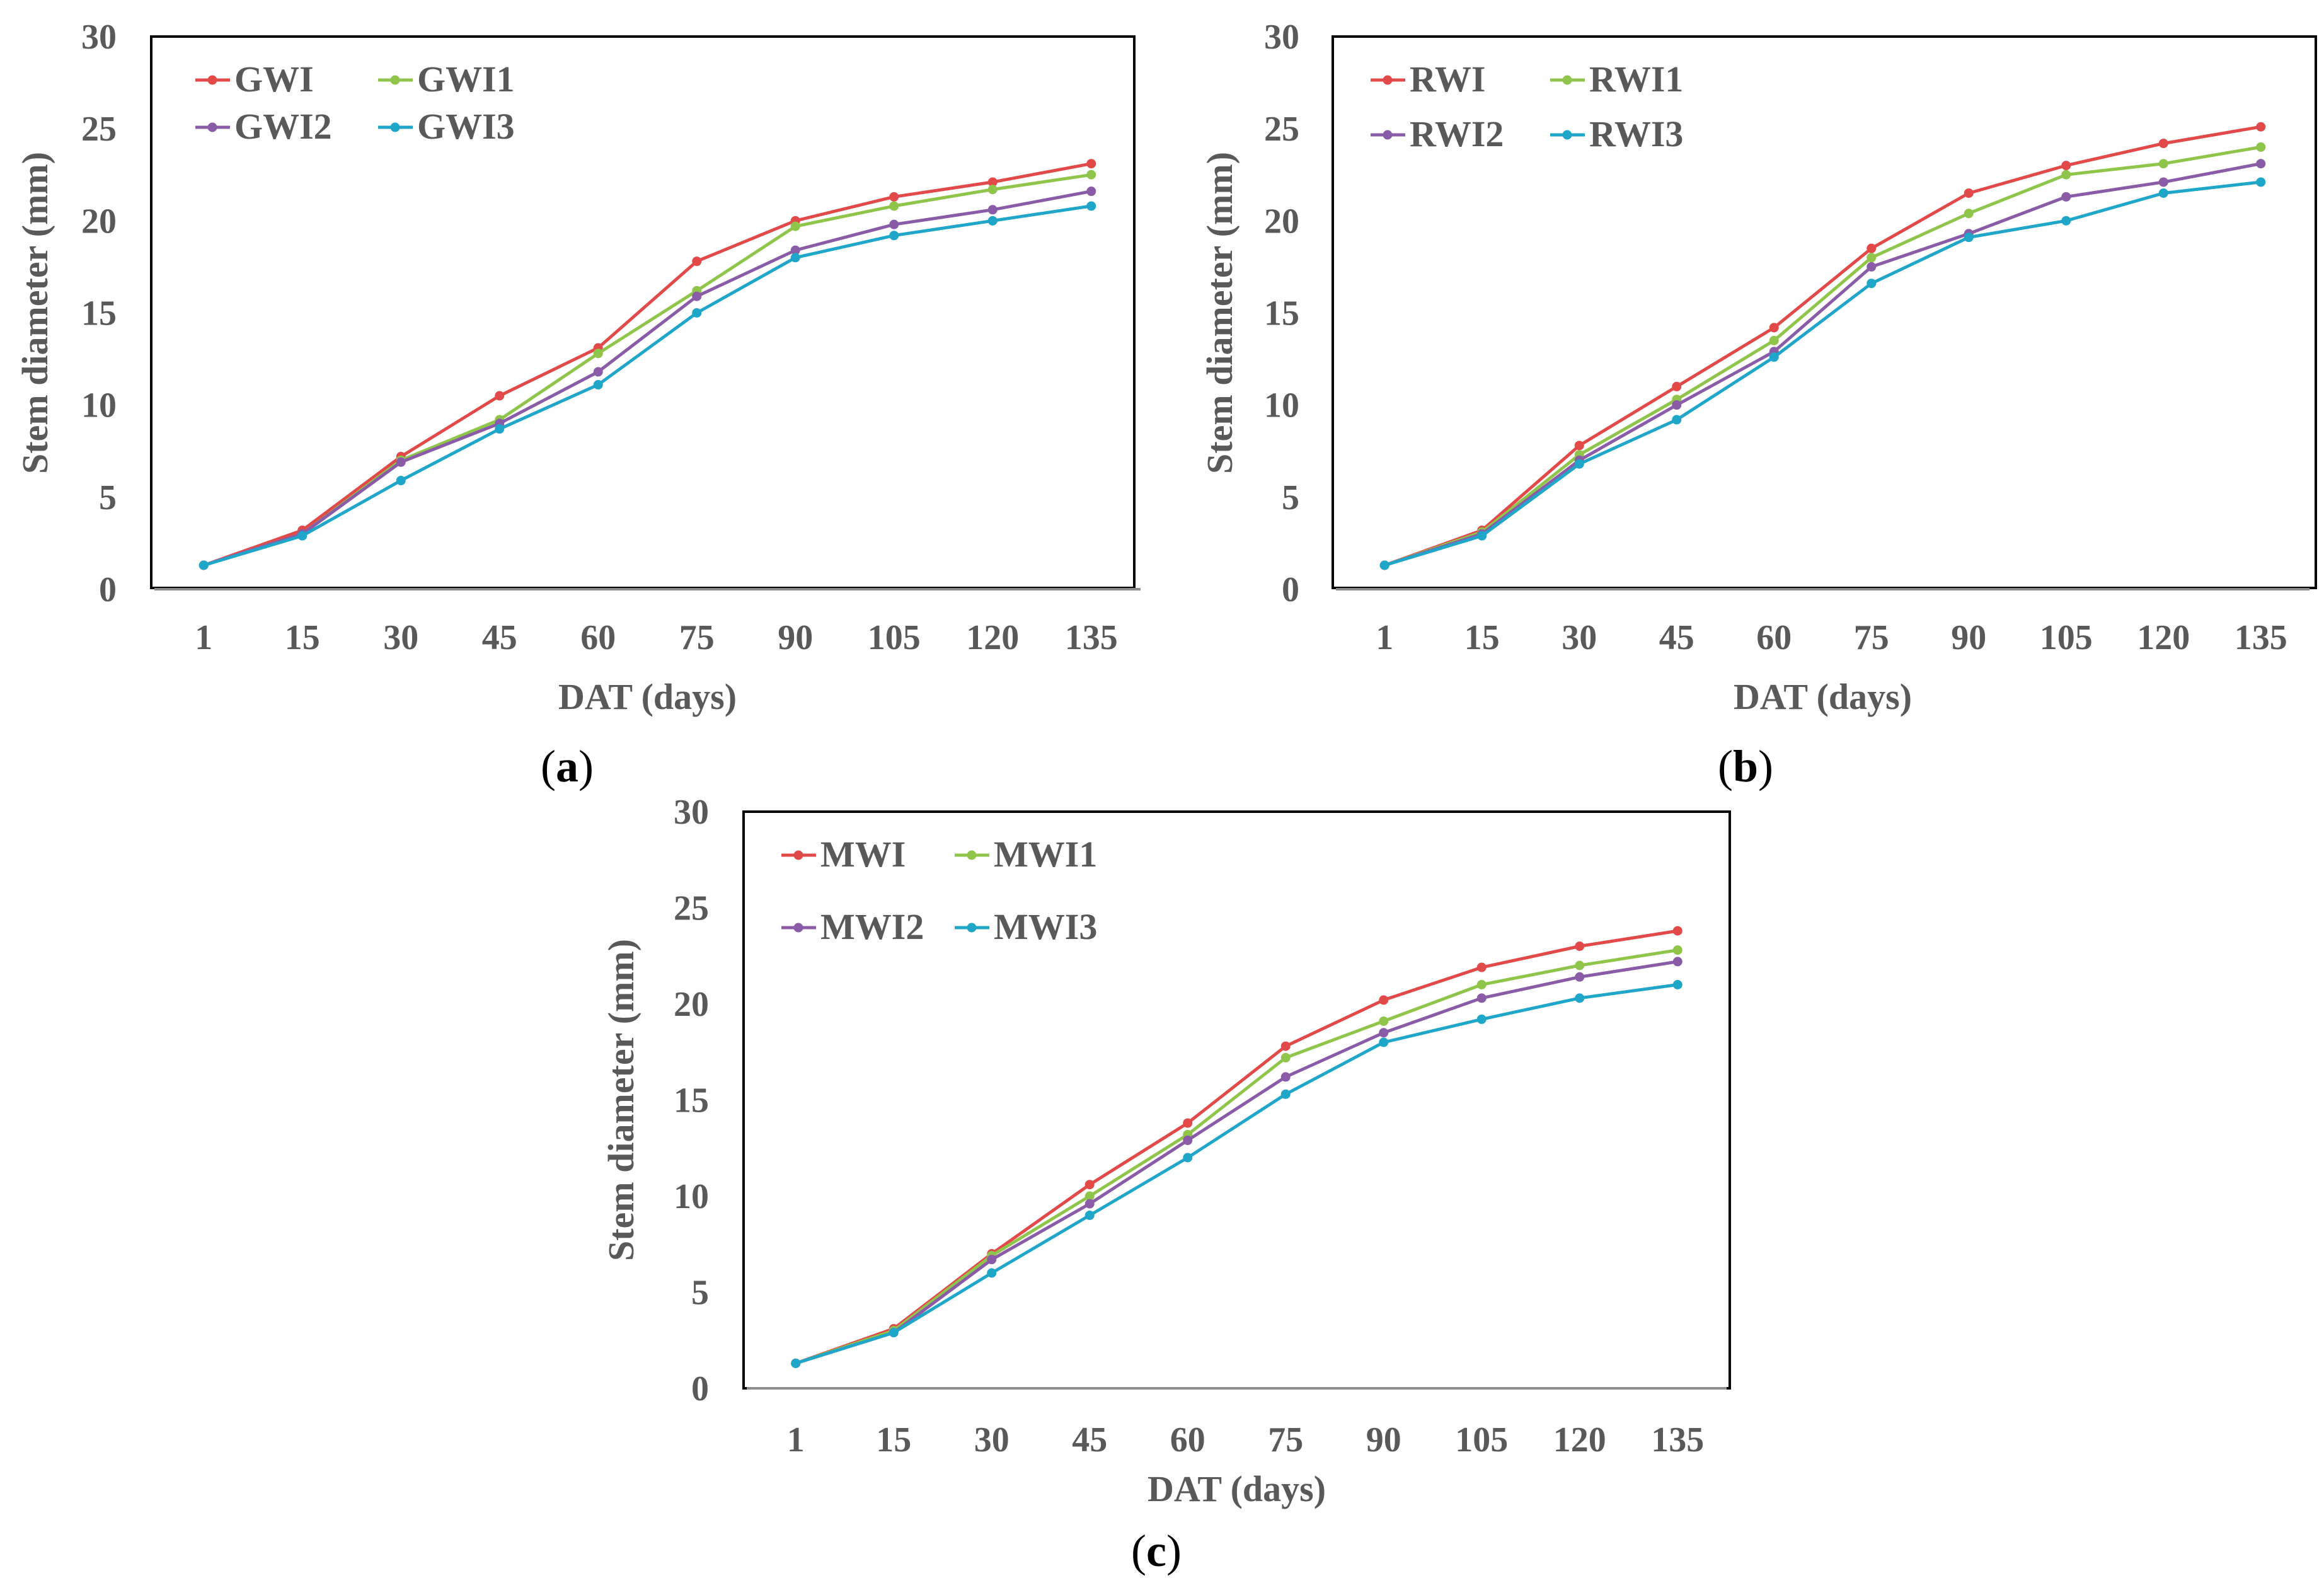 Image resolution: width=2324 pixels, height=1595 pixels. Describe the element at coordinates (108, 589) in the screenshot. I see `y-tick-label: 0` at that location.